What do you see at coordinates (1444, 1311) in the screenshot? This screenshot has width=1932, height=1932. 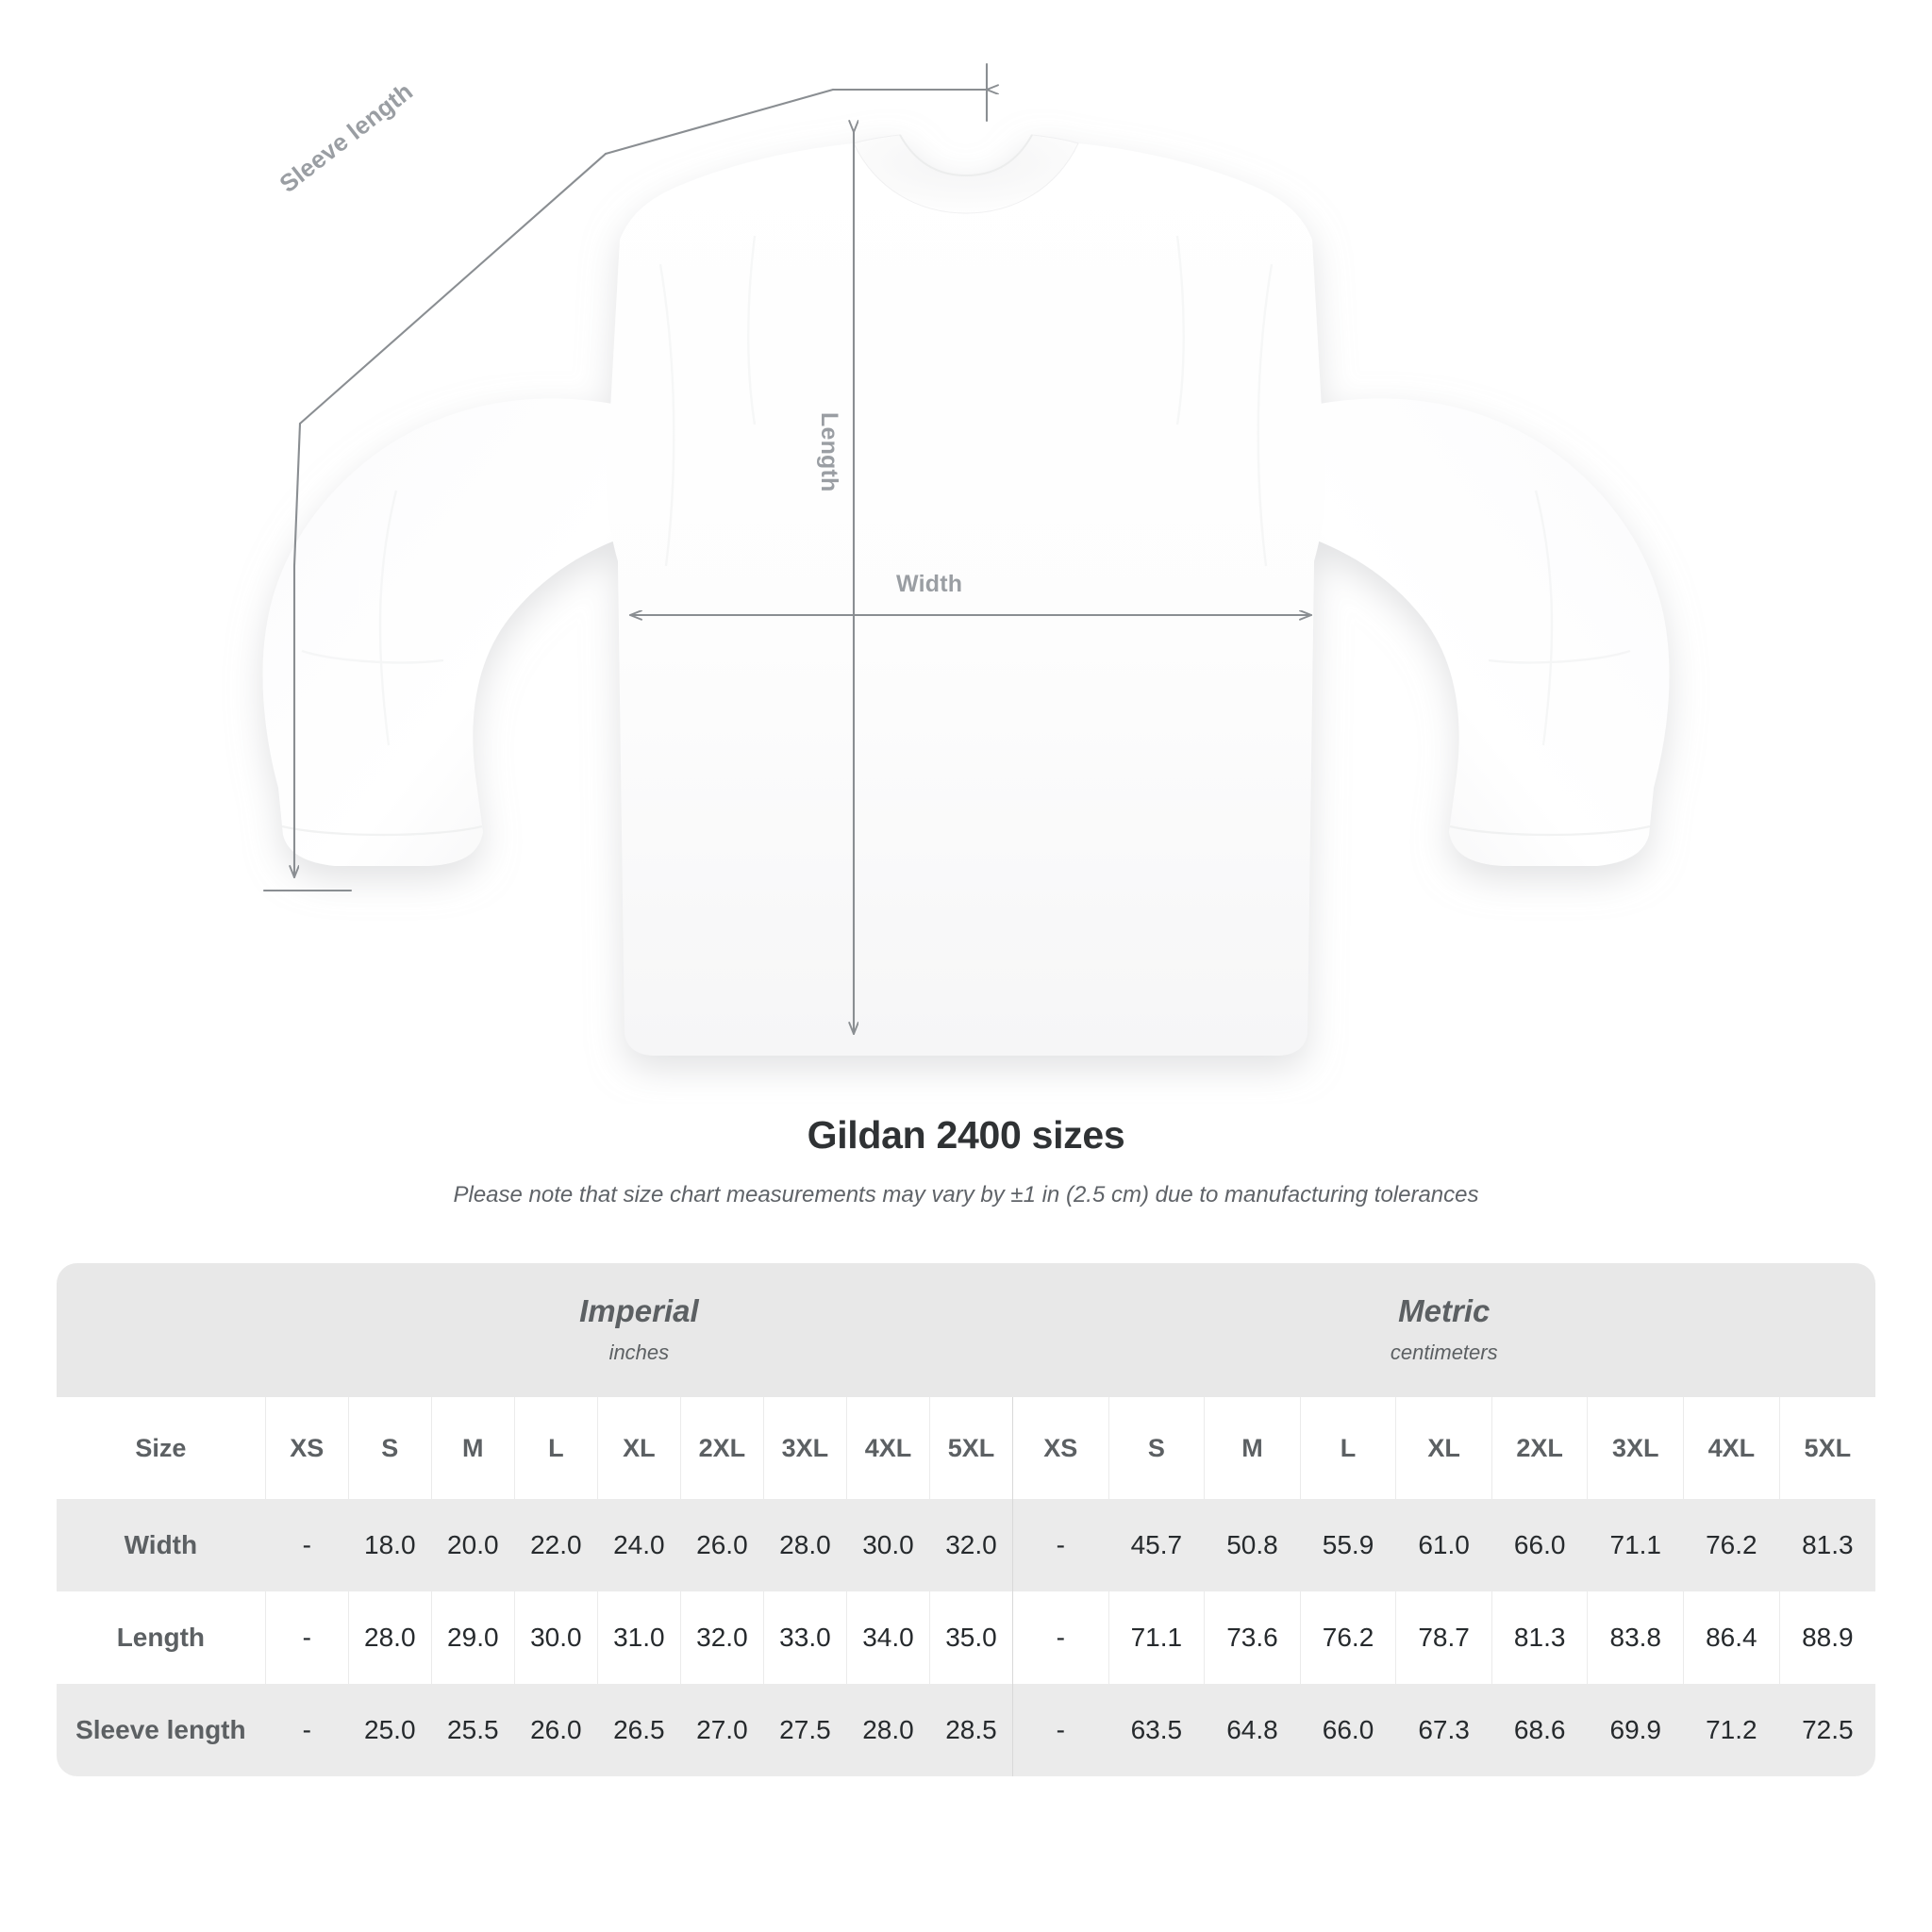 I see `unit-system-name: Metric` at bounding box center [1444, 1311].